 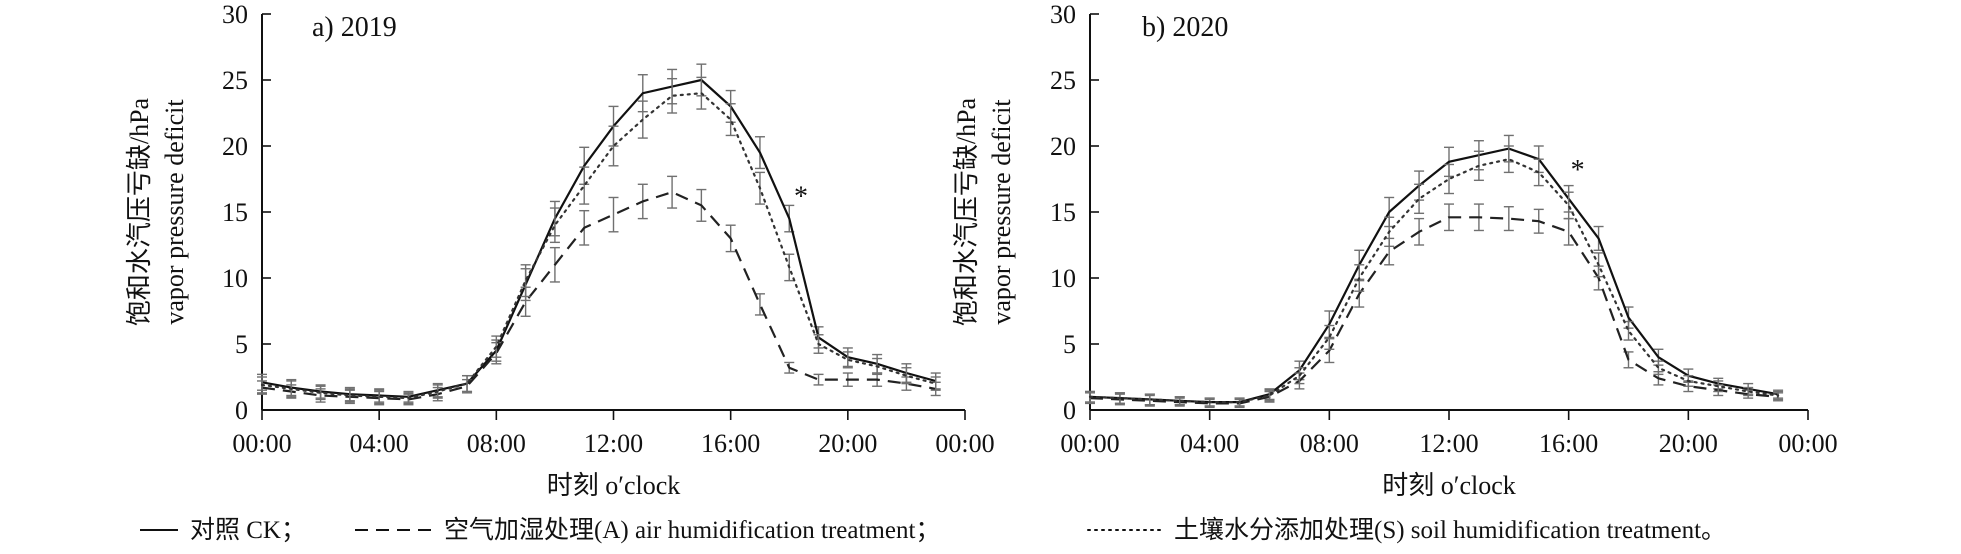 What do you see at coordinates (248, 530) in the screenshot?
I see `legend-label-ck: 对照 CK；` at bounding box center [248, 530].